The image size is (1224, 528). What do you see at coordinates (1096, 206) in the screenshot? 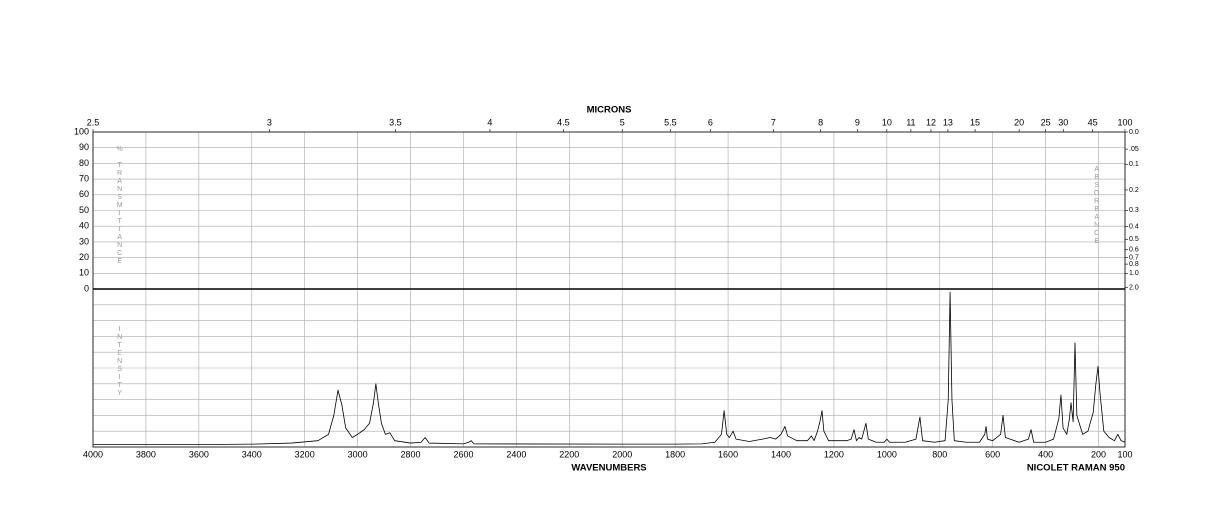
I see `y2-label: ABSORBANCE` at bounding box center [1096, 206].